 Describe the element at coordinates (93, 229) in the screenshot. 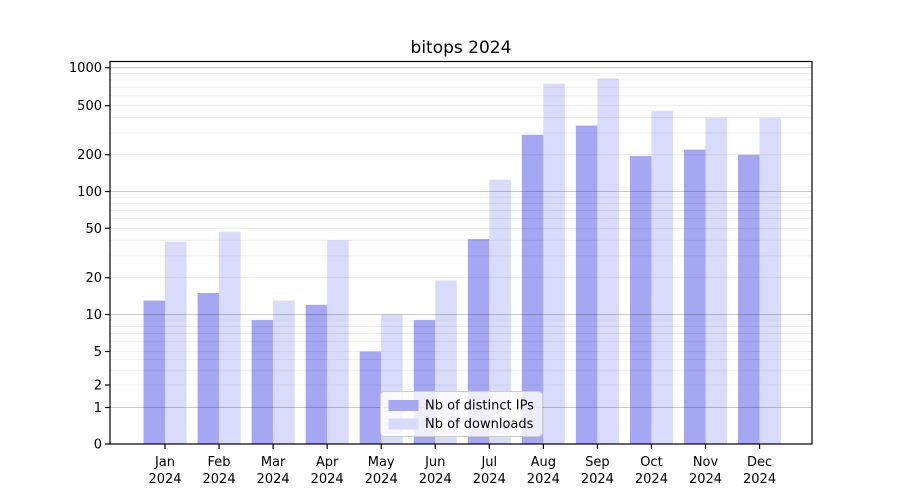

I see `y-tick-label: 50` at that location.